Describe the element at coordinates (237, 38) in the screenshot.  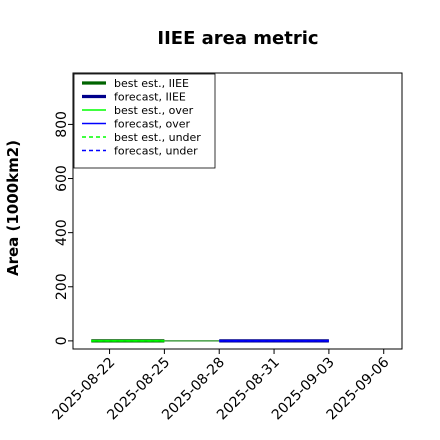
I see `chart-title: IIEE area metric` at that location.